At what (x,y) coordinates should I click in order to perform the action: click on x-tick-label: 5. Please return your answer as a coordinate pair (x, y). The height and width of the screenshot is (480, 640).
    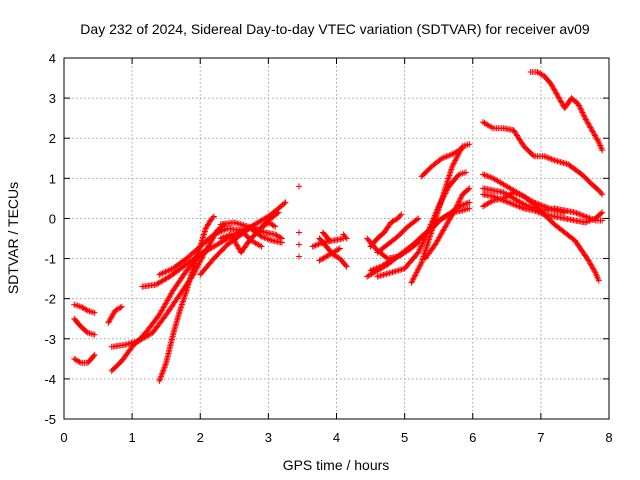
    Looking at the image, I should click on (404, 437).